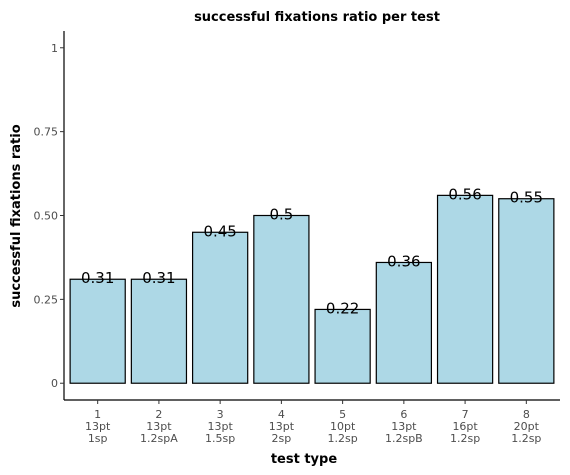 The height and width of the screenshot is (475, 570). What do you see at coordinates (342, 414) in the screenshot?
I see `x-tick-label: 5` at bounding box center [342, 414].